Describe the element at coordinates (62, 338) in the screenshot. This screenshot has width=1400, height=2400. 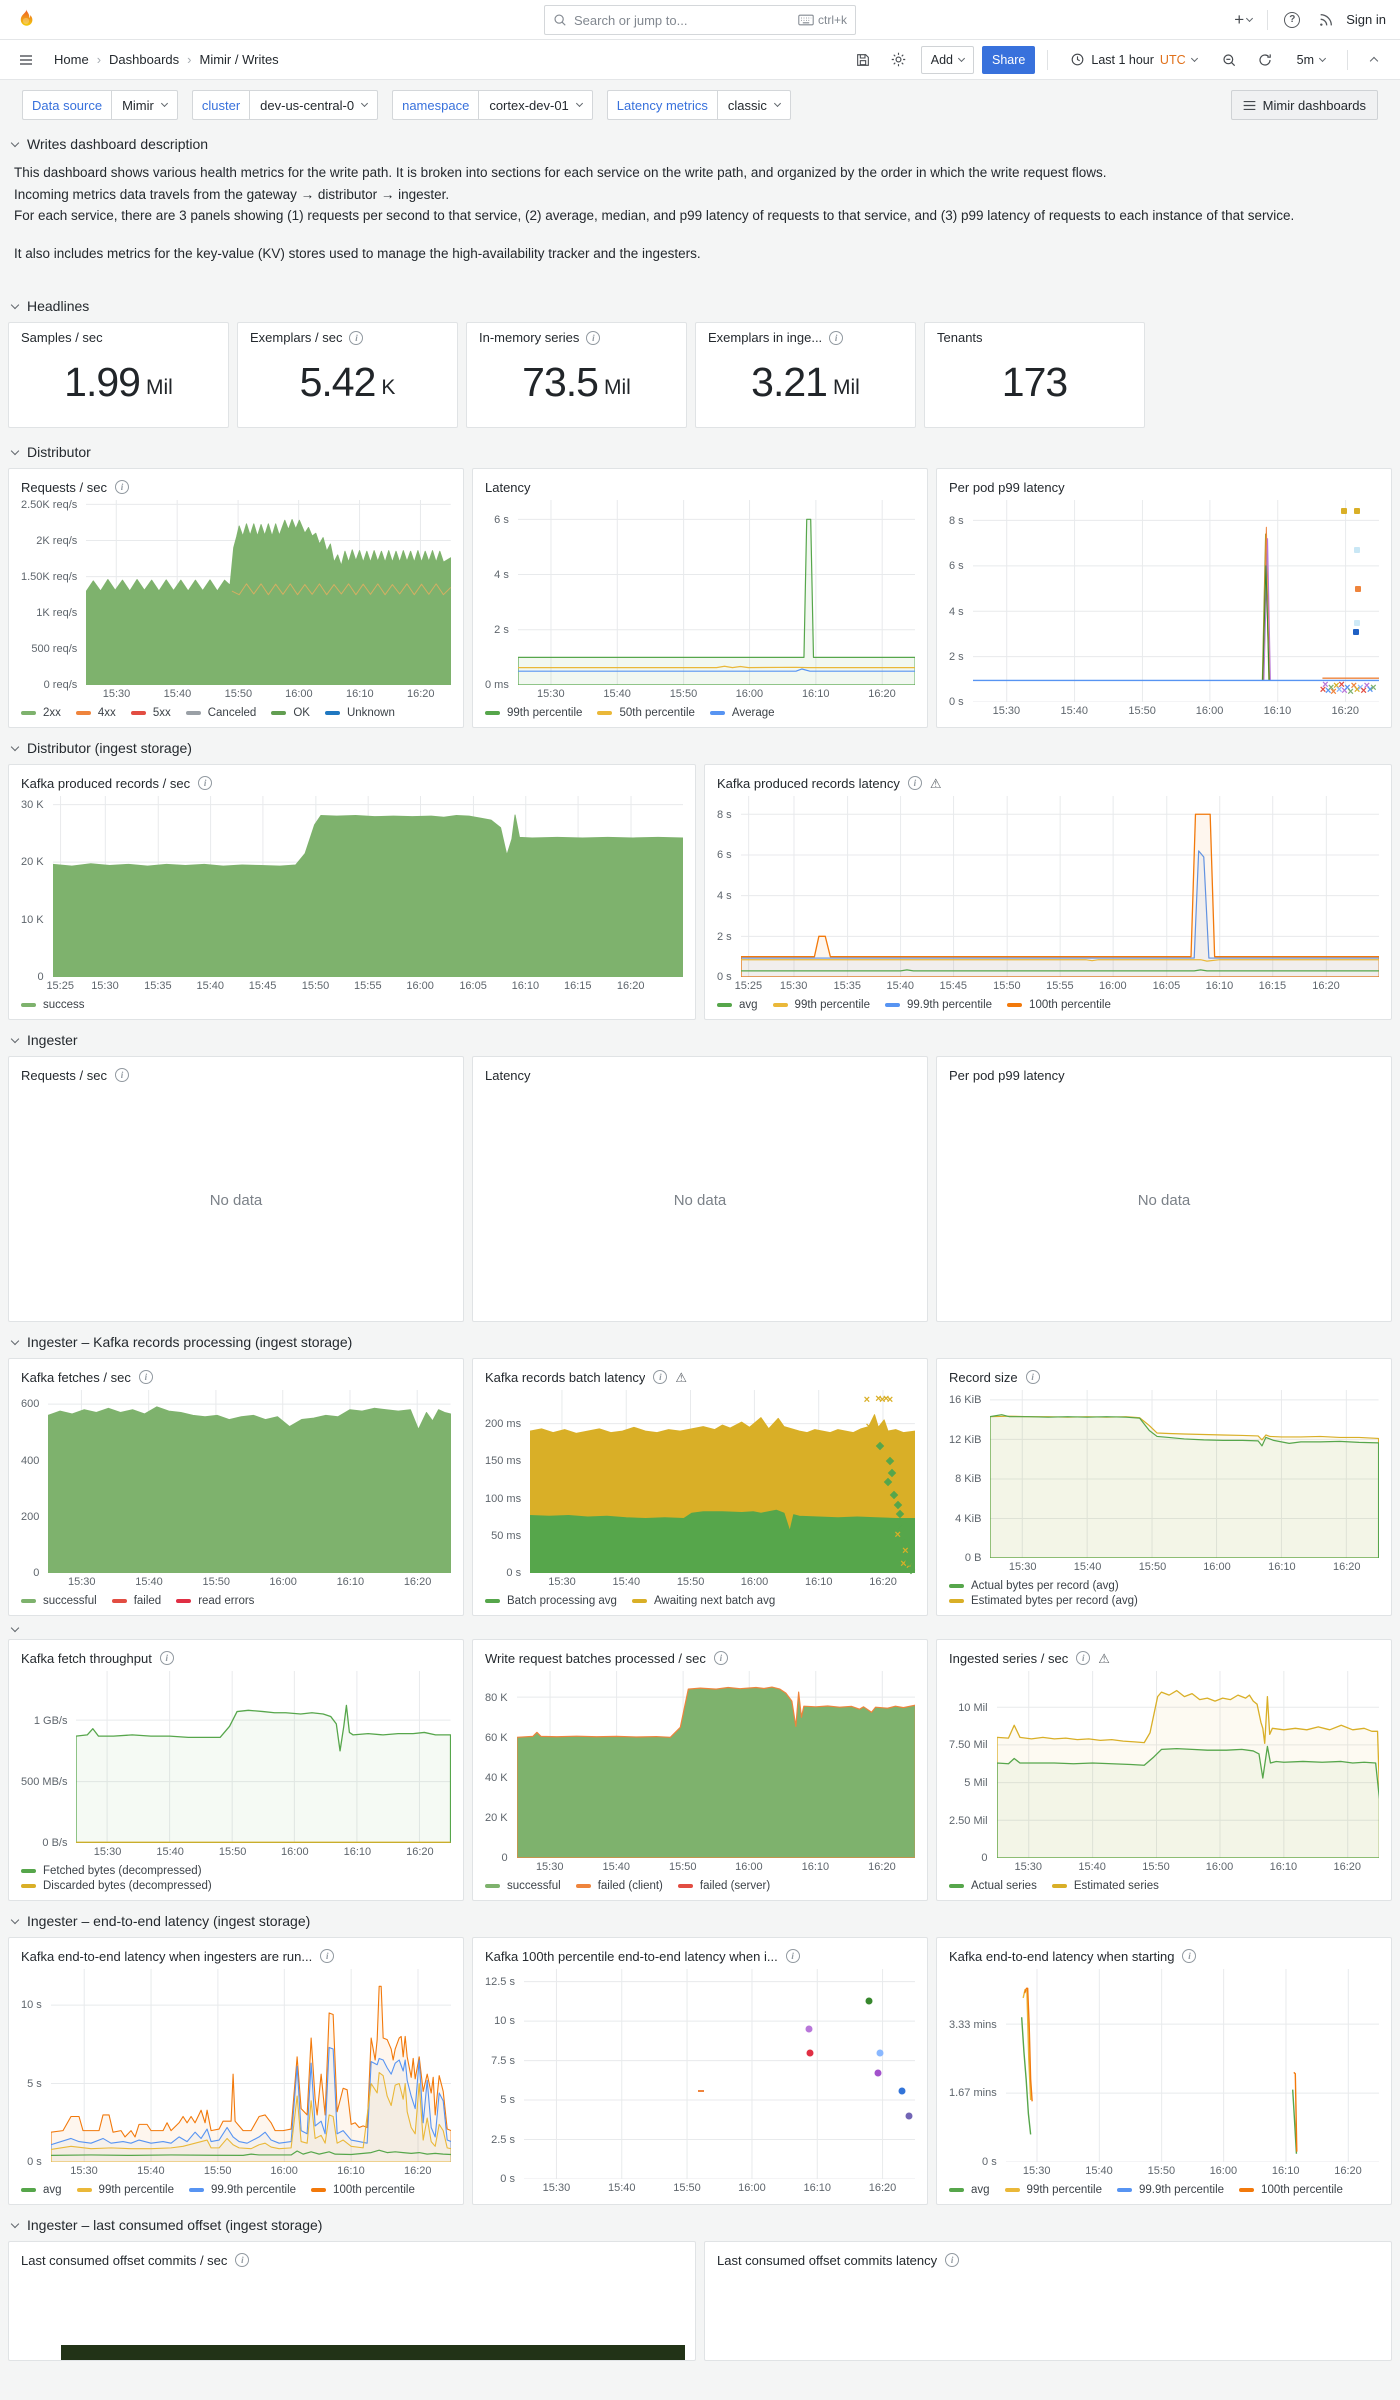
I see `stat-title: Samples / sec` at that location.